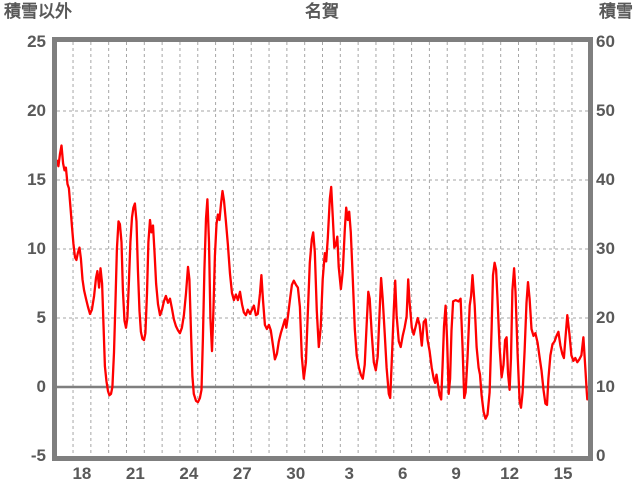 The image size is (636, 501). I want to click on right-axis-tick-label: 60, so click(605, 41).